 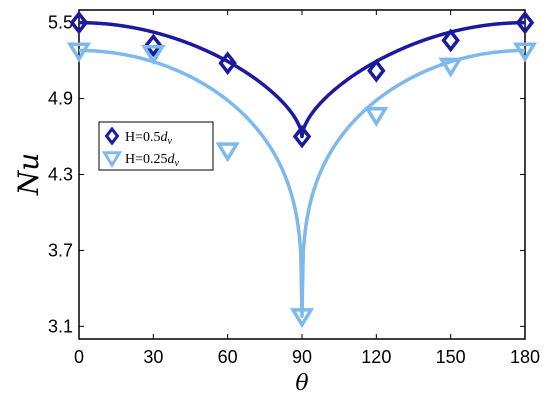 I want to click on legend: H=0.5dv H=0.25dv, so click(x=156, y=146).